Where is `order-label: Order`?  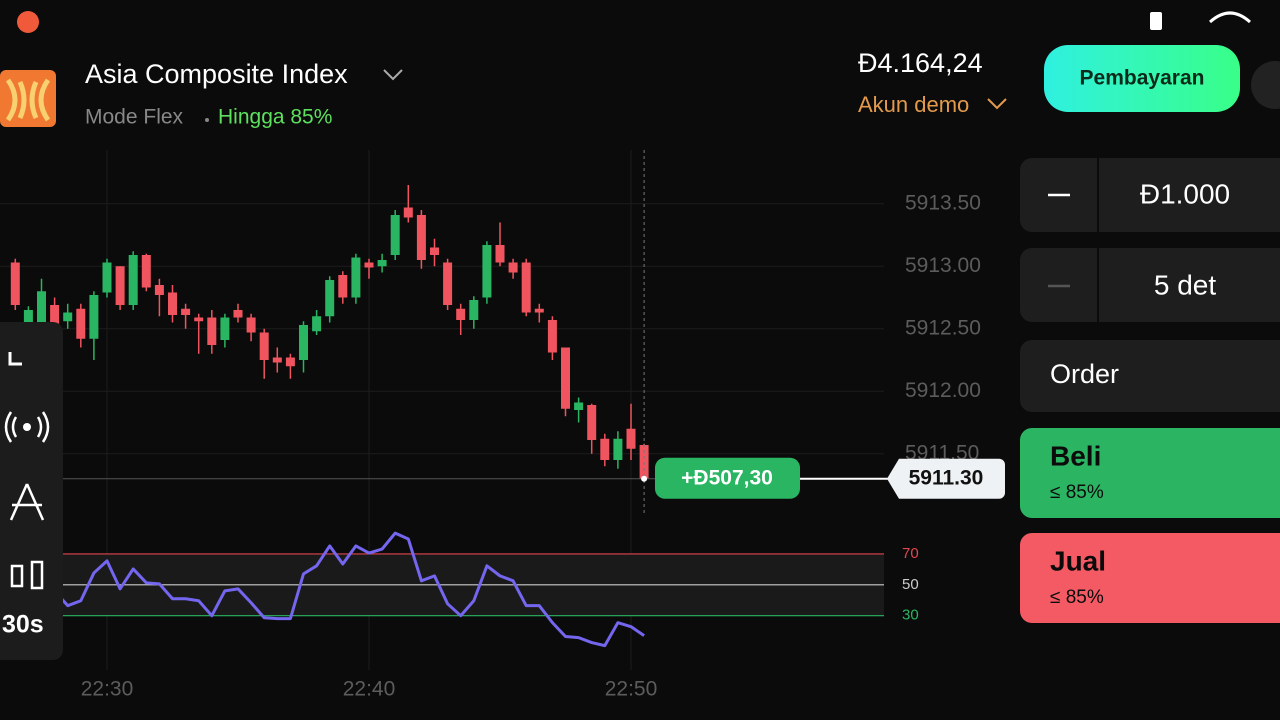
order-label: Order is located at coordinates (1084, 374).